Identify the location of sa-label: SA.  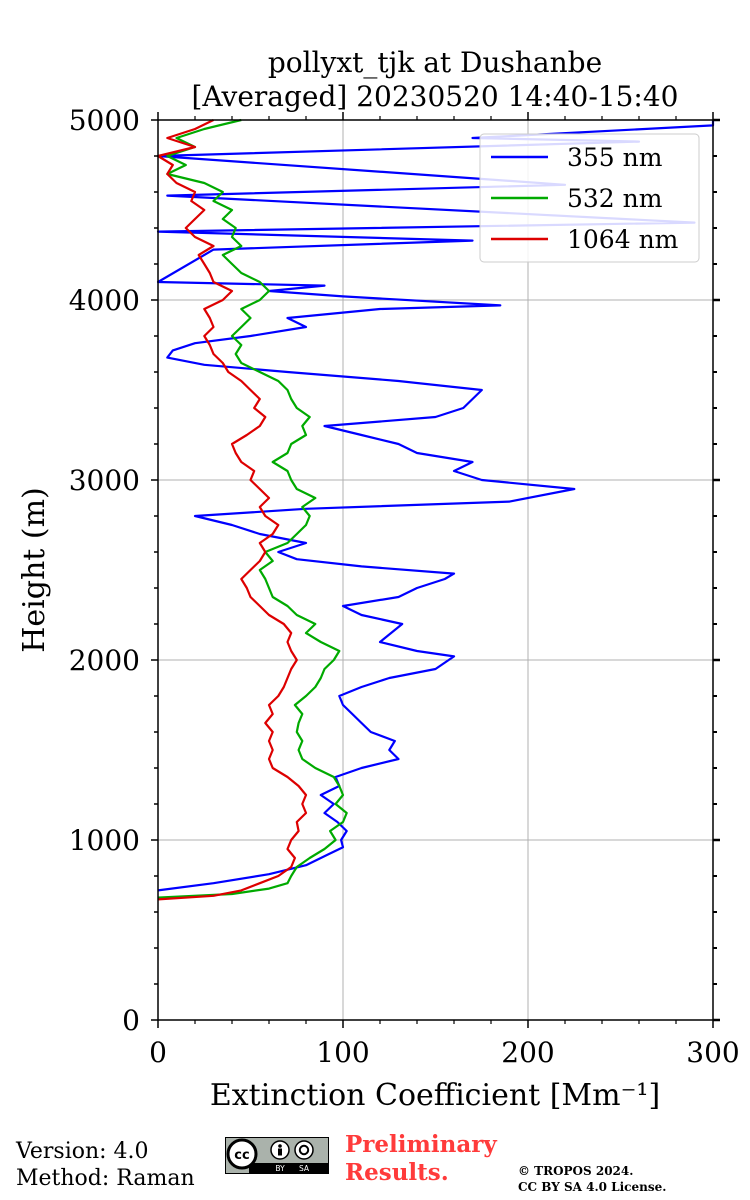
(304, 1168).